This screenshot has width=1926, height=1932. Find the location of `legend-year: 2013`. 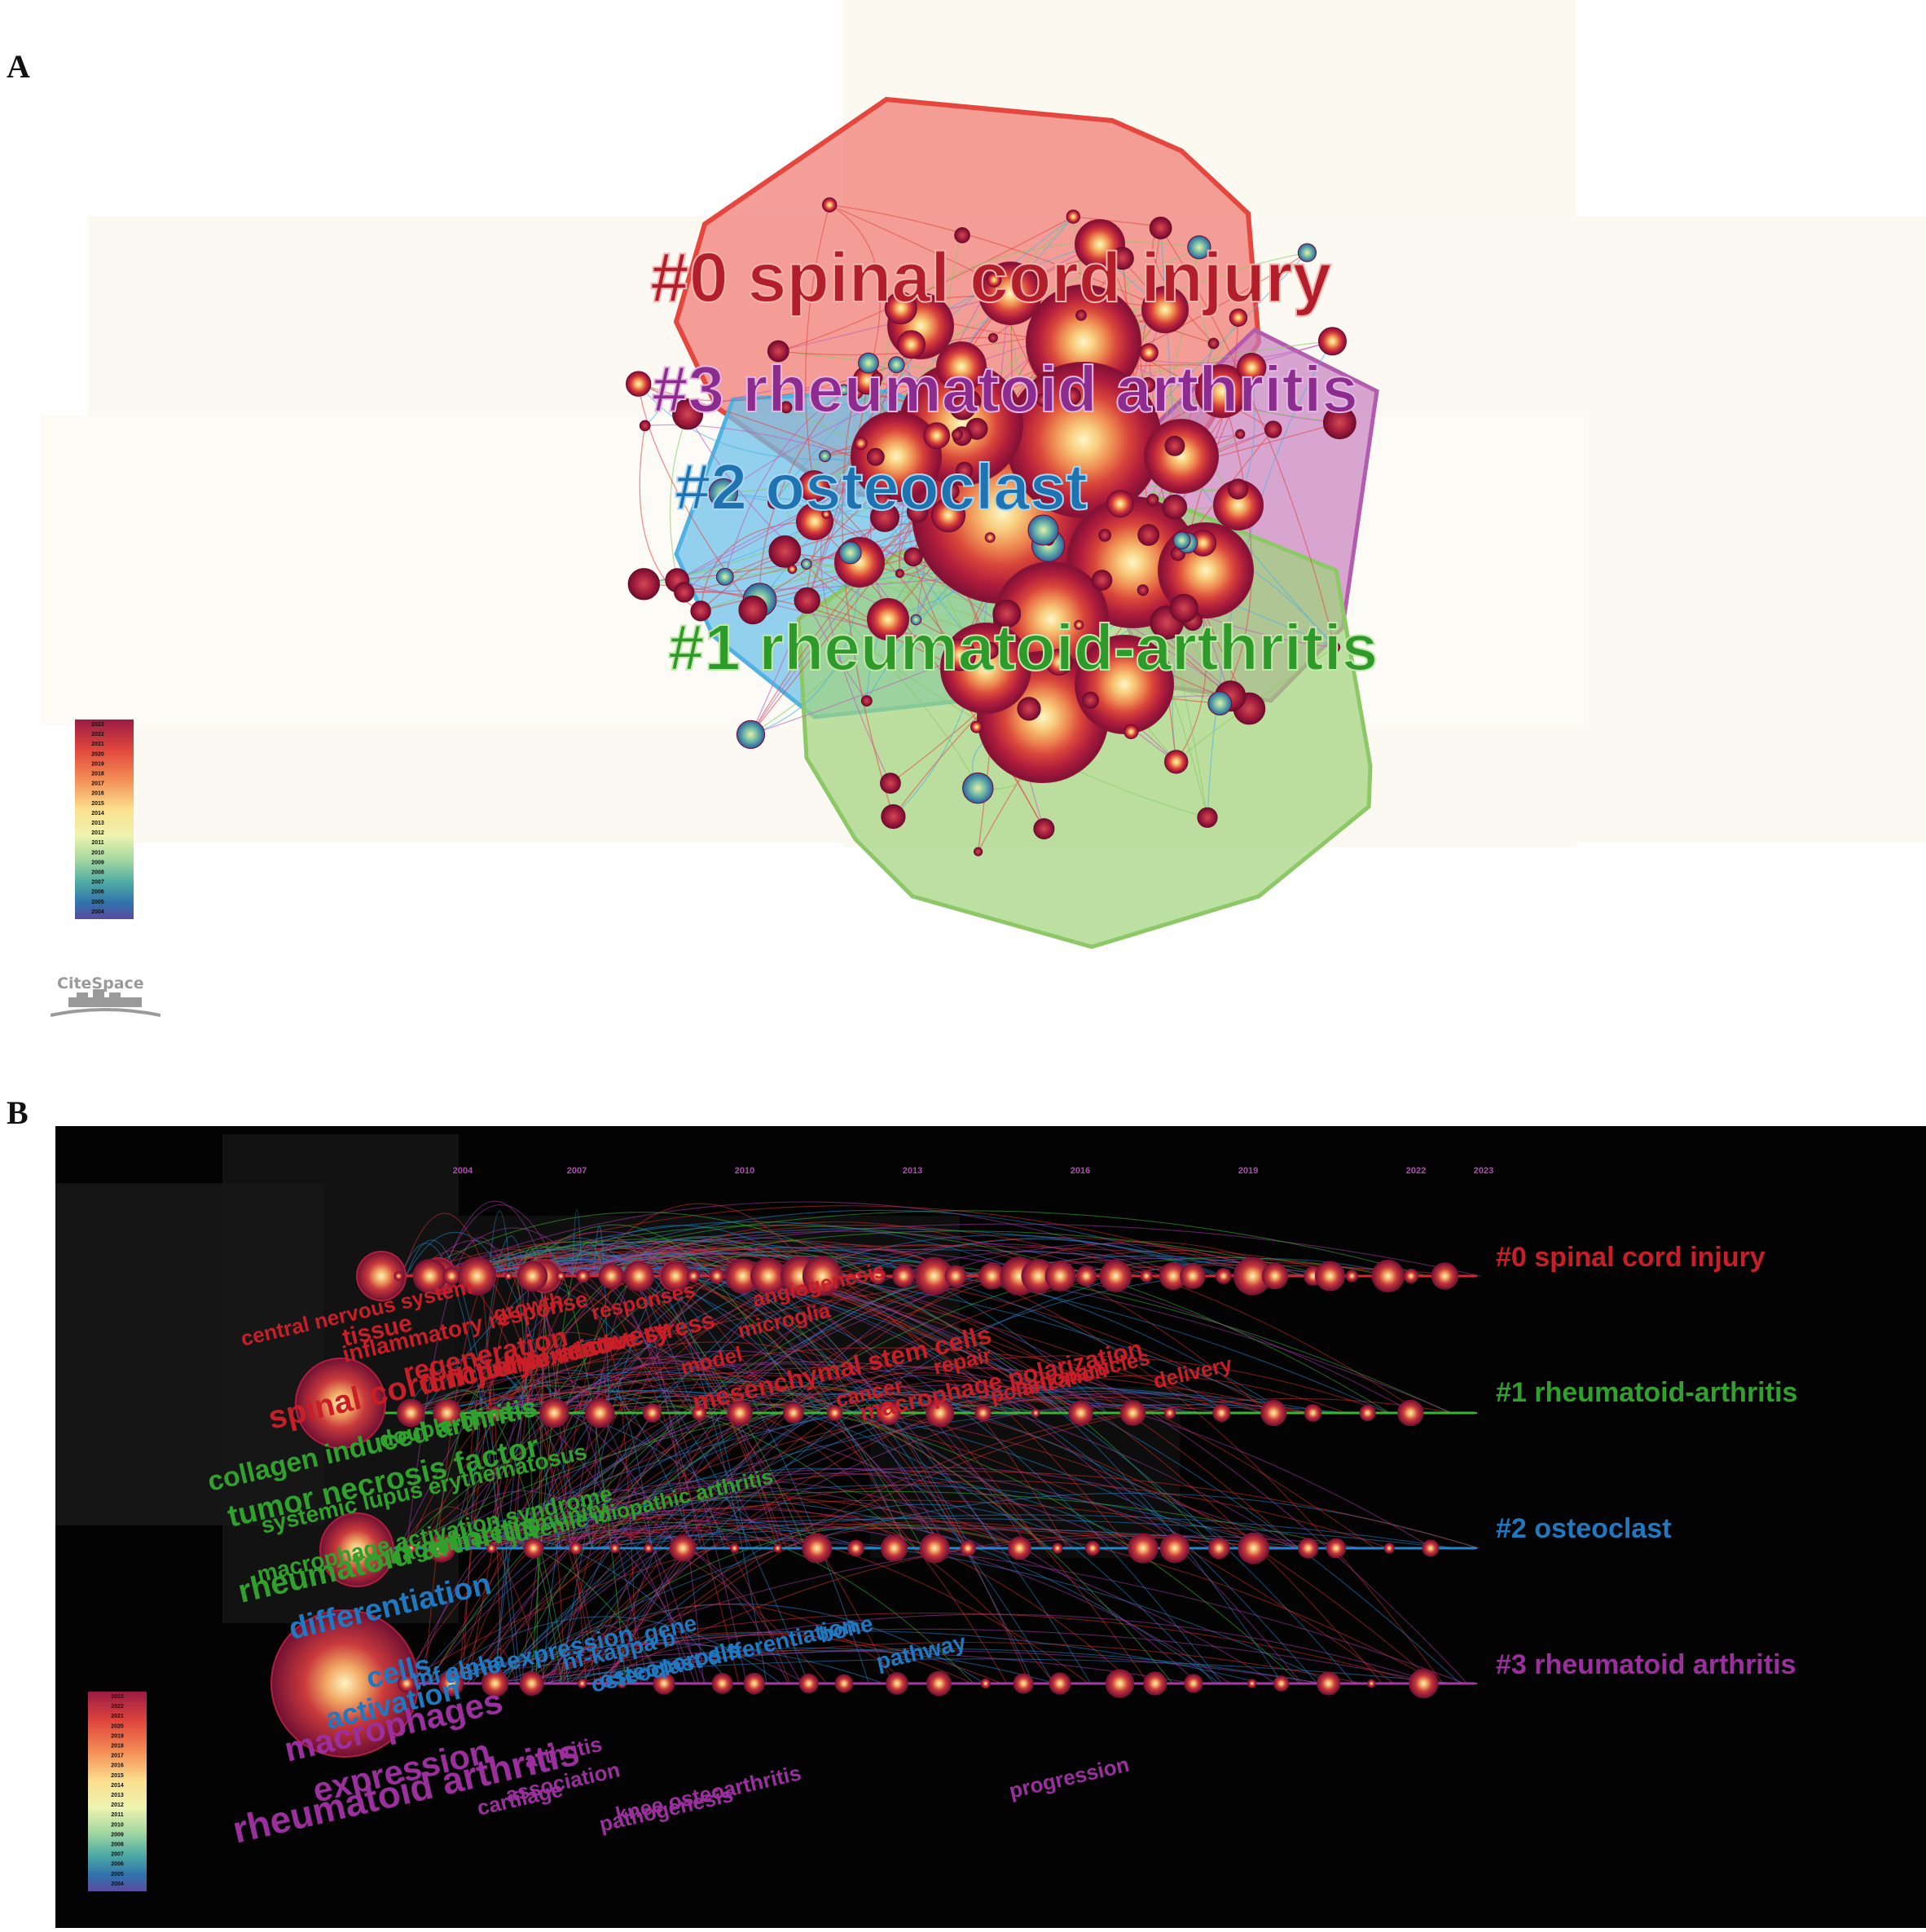

legend-year: 2013 is located at coordinates (97, 823).